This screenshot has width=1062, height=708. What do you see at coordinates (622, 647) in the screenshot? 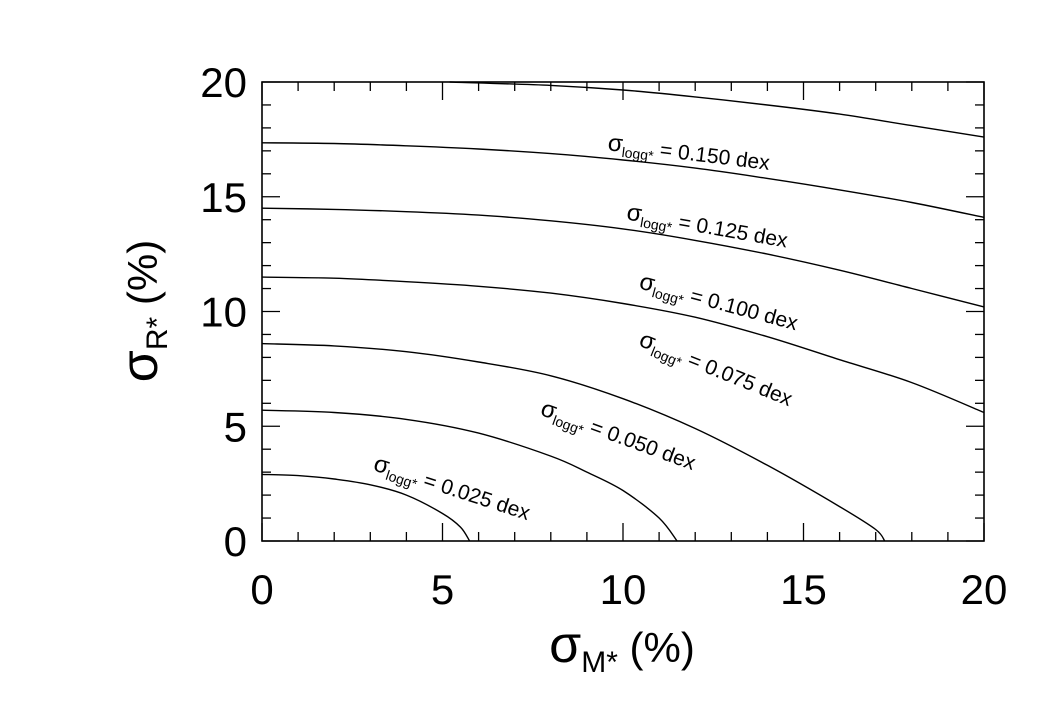
I see `x-axis-title: σM* (%)` at bounding box center [622, 647].